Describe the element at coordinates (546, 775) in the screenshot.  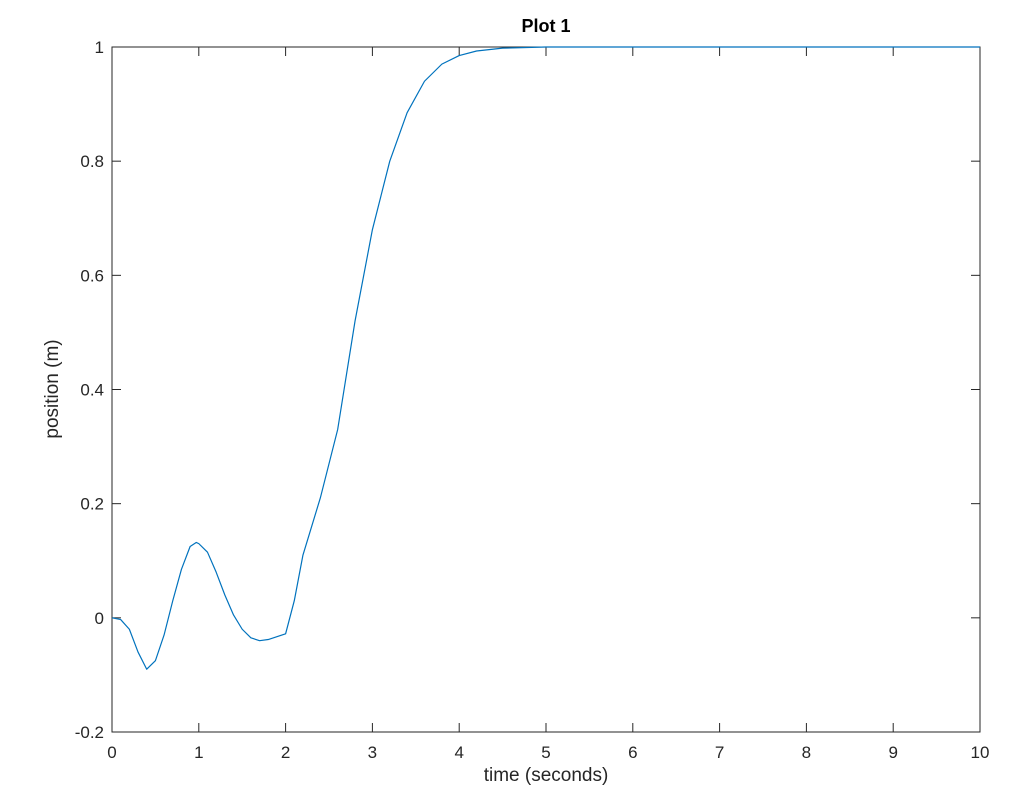
I see `x-axis-label: time (seconds)` at that location.